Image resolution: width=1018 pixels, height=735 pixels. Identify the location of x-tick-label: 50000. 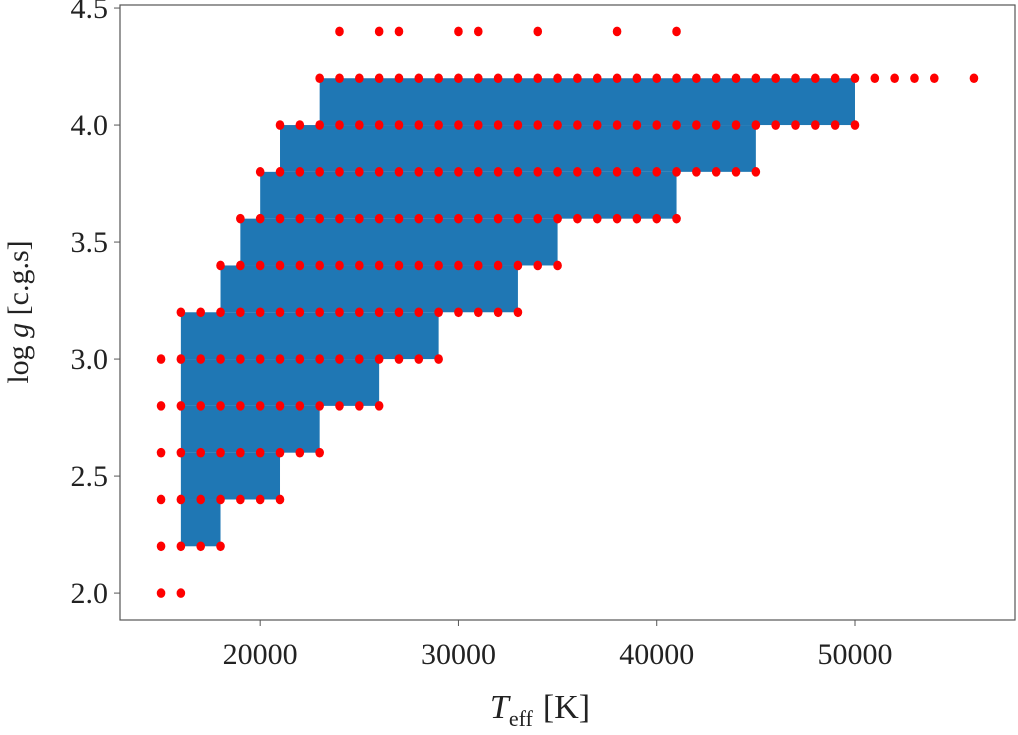
(854, 654).